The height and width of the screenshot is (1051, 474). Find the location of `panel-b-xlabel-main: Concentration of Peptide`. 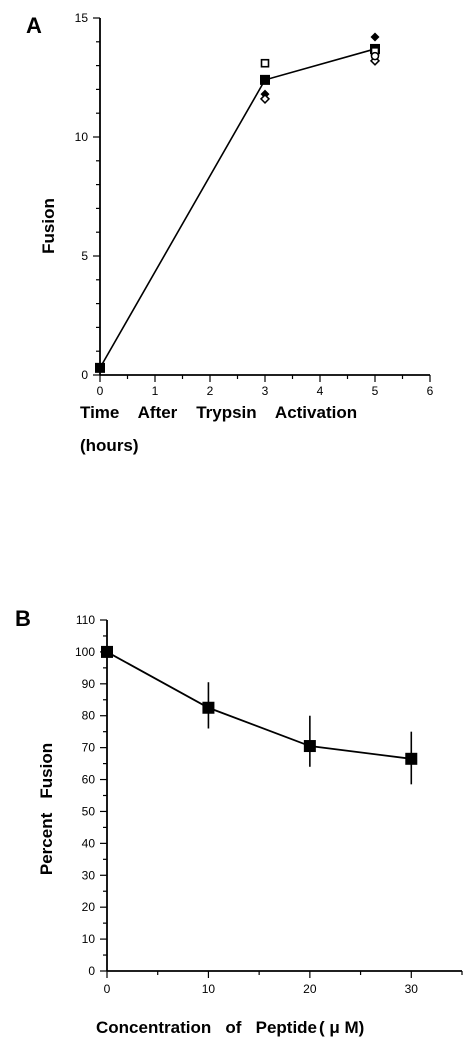

panel-b-xlabel-main: Concentration of Peptide is located at coordinates (206, 1027).